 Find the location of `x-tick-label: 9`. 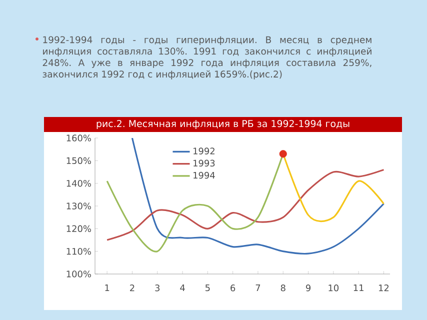

x-tick-label: 9 is located at coordinates (308, 288).